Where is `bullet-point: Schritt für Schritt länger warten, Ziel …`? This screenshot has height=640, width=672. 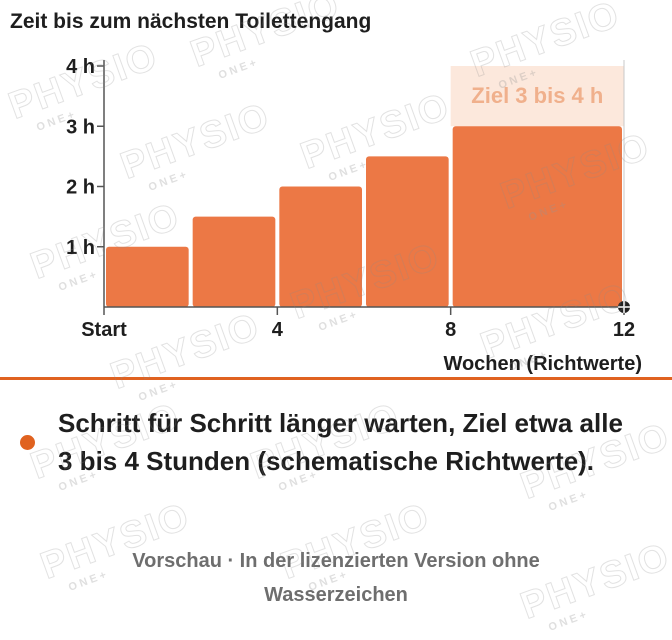
bullet-point: Schritt für Schritt länger warten, Ziel … is located at coordinates (340, 442).